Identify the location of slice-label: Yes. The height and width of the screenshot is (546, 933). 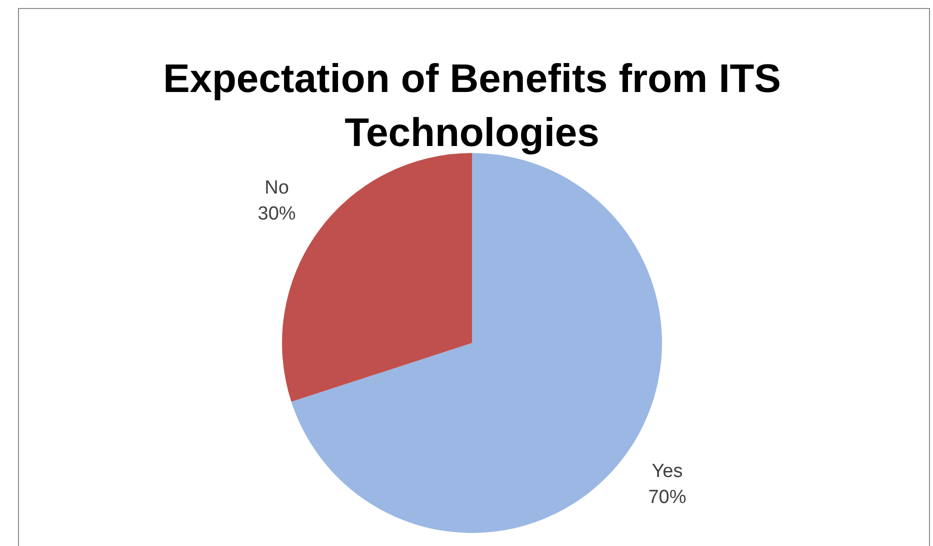
(667, 471).